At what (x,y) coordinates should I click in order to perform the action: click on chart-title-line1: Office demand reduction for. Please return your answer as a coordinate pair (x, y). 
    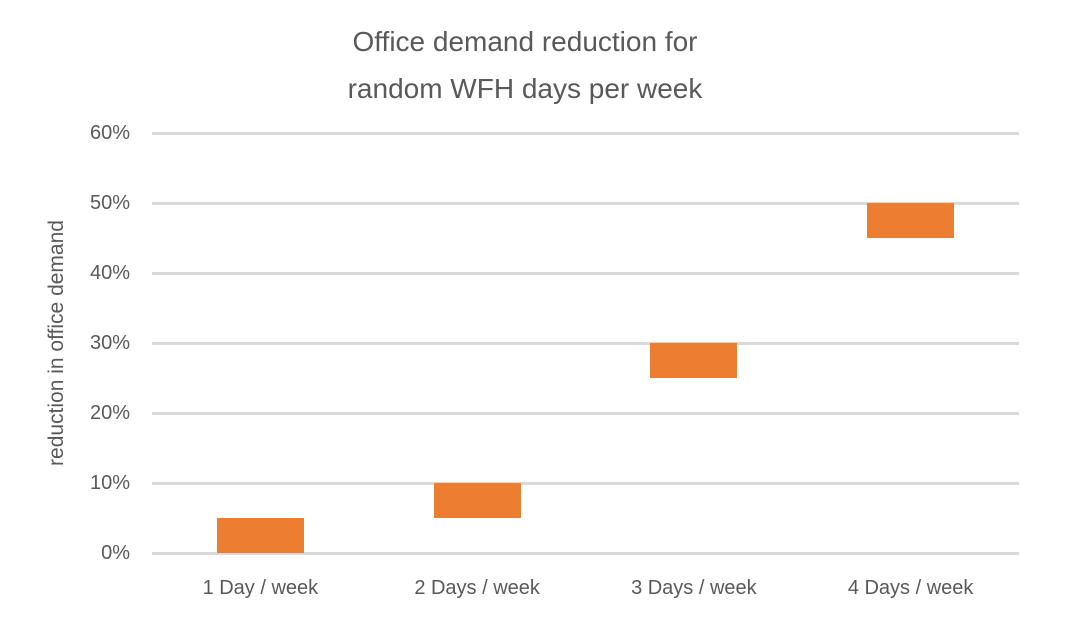
    Looking at the image, I should click on (525, 41).